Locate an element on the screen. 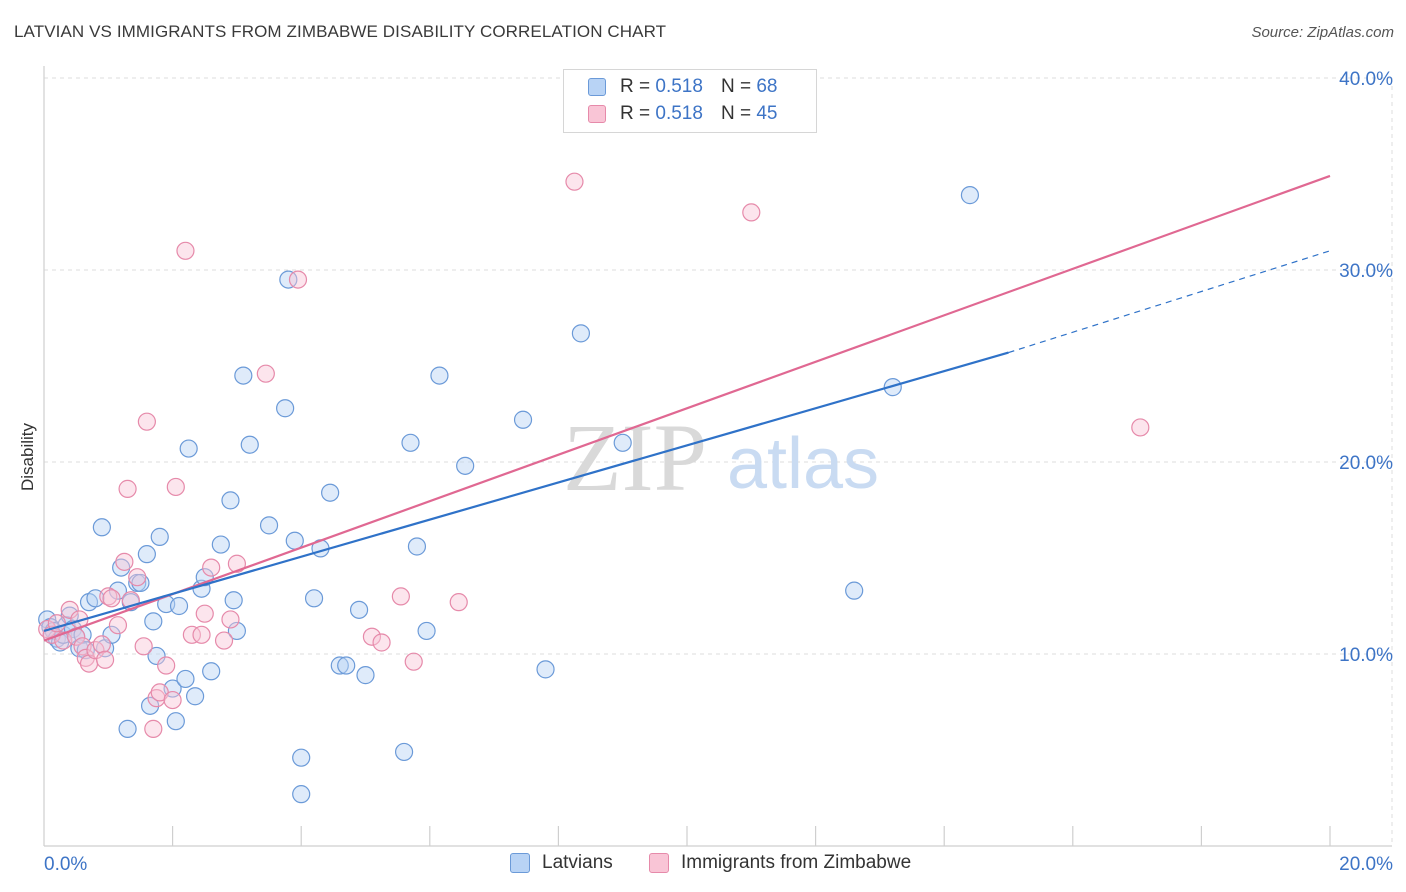 This screenshot has height=892, width=1406. y-tick-label: 30.0% is located at coordinates (1366, 271).